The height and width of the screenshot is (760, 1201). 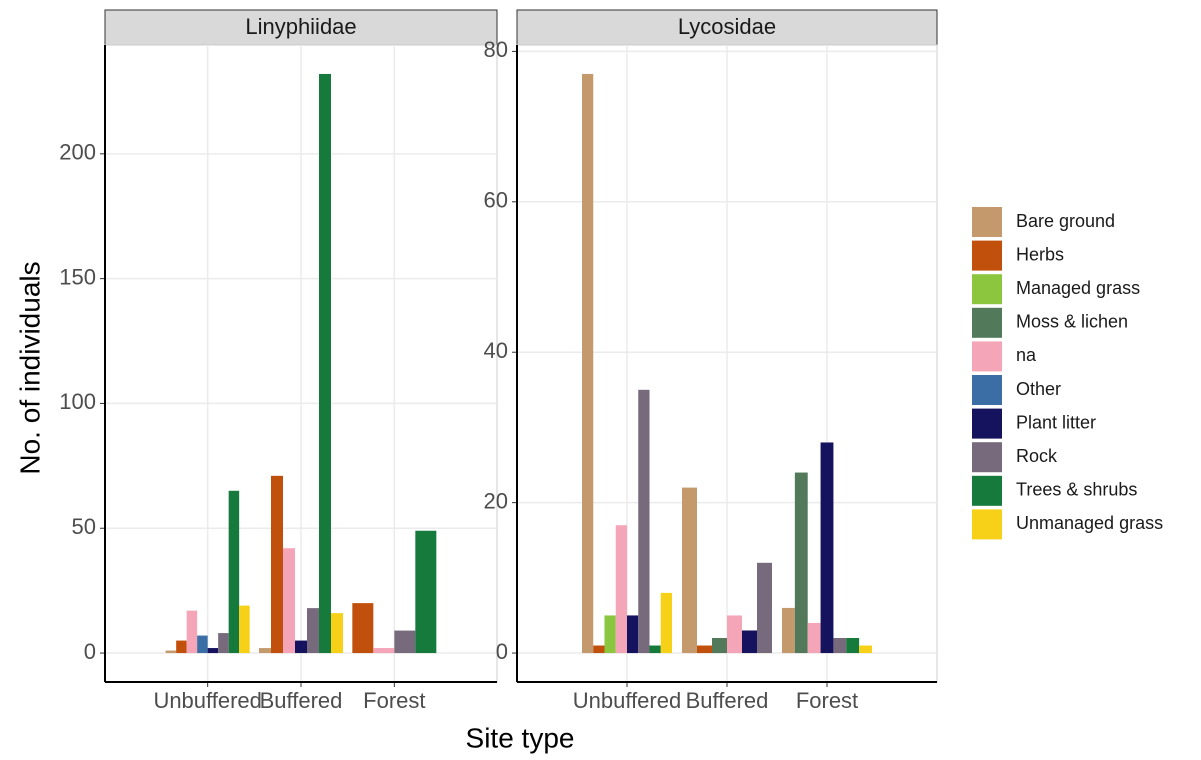 What do you see at coordinates (1072, 322) in the screenshot?
I see `legend-label: Moss & lichen` at bounding box center [1072, 322].